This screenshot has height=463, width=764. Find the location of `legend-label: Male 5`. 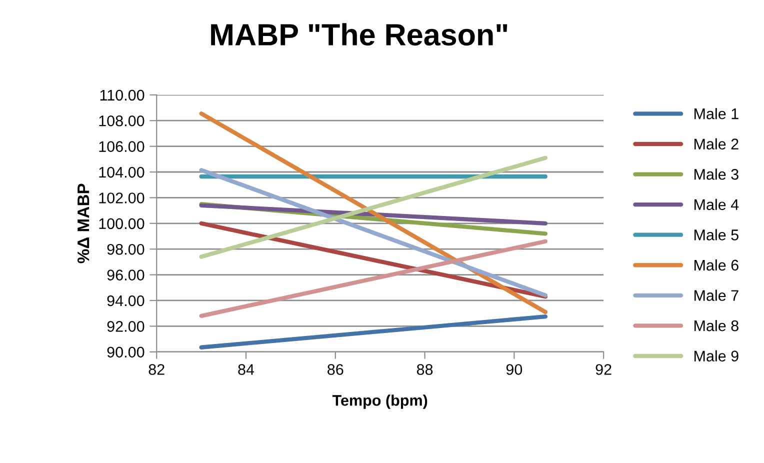

legend-label: Male 5 is located at coordinates (716, 234).